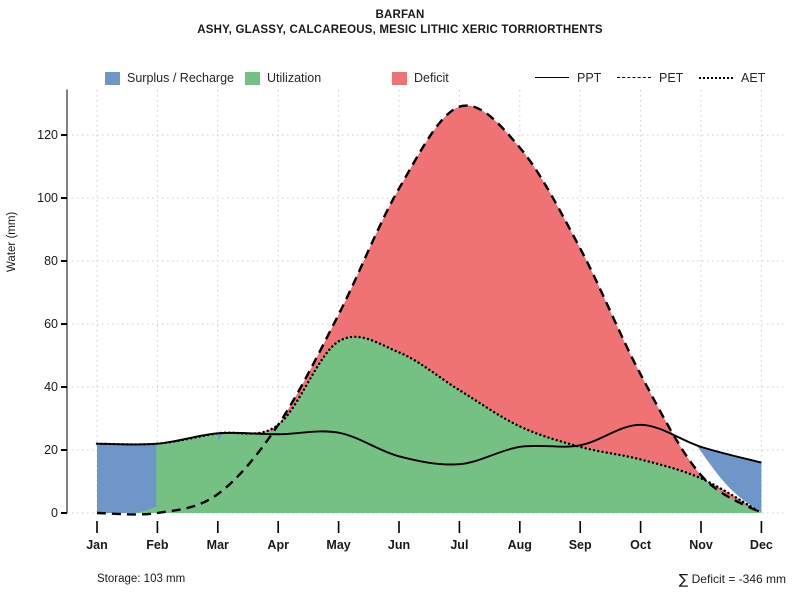 Image resolution: width=800 pixels, height=600 pixels. I want to click on y-tick-label: 80, so click(51, 261).